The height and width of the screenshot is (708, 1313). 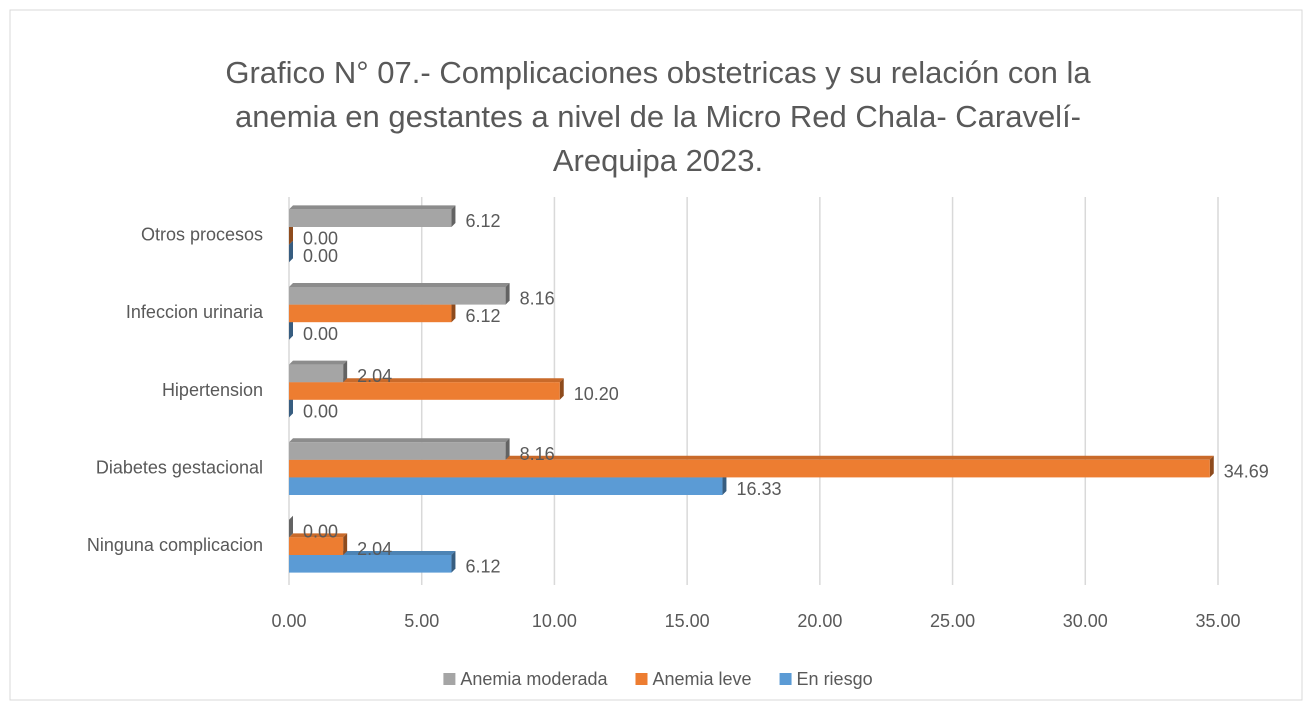 I want to click on legend-label: Anemia leve, so click(x=701, y=679).